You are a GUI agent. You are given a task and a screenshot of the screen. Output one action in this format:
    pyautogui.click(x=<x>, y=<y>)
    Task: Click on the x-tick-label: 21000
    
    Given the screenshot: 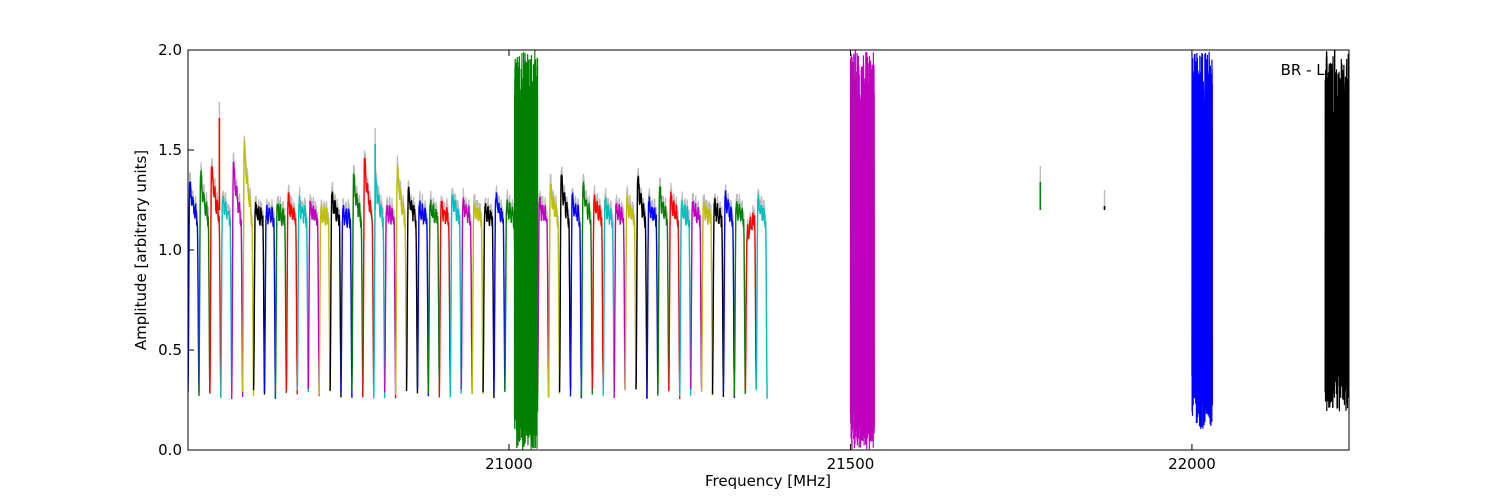 What is the action you would take?
    pyautogui.click(x=509, y=464)
    